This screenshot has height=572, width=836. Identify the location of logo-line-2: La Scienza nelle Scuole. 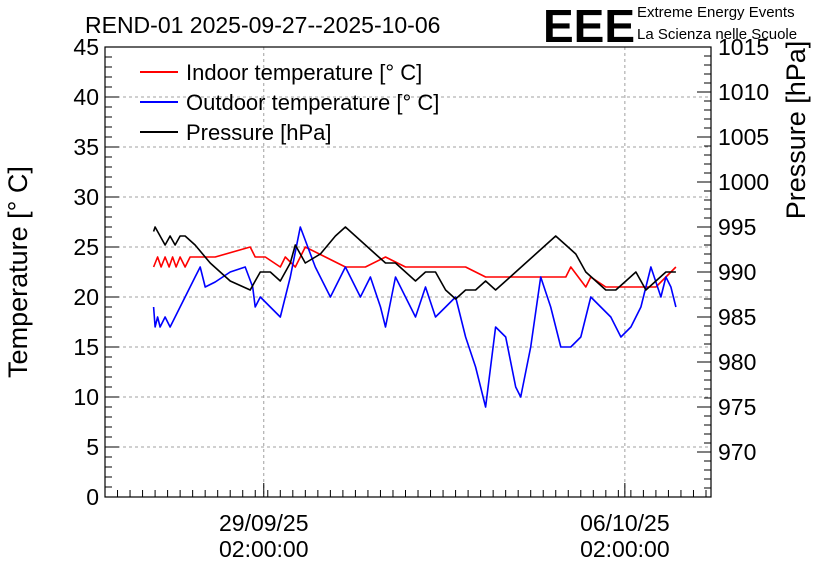
(717, 34).